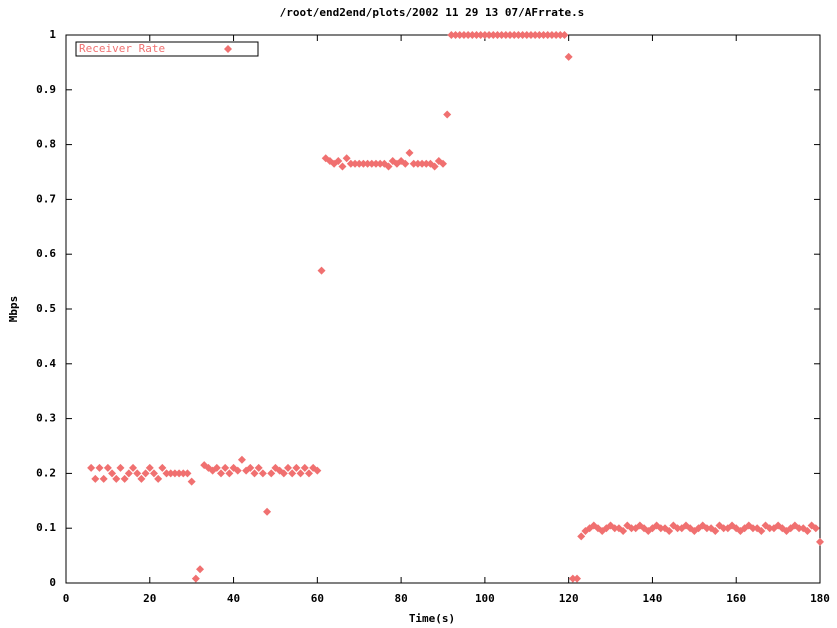 The image size is (837, 628). What do you see at coordinates (485, 598) in the screenshot?
I see `x-tick-label: 100` at bounding box center [485, 598].